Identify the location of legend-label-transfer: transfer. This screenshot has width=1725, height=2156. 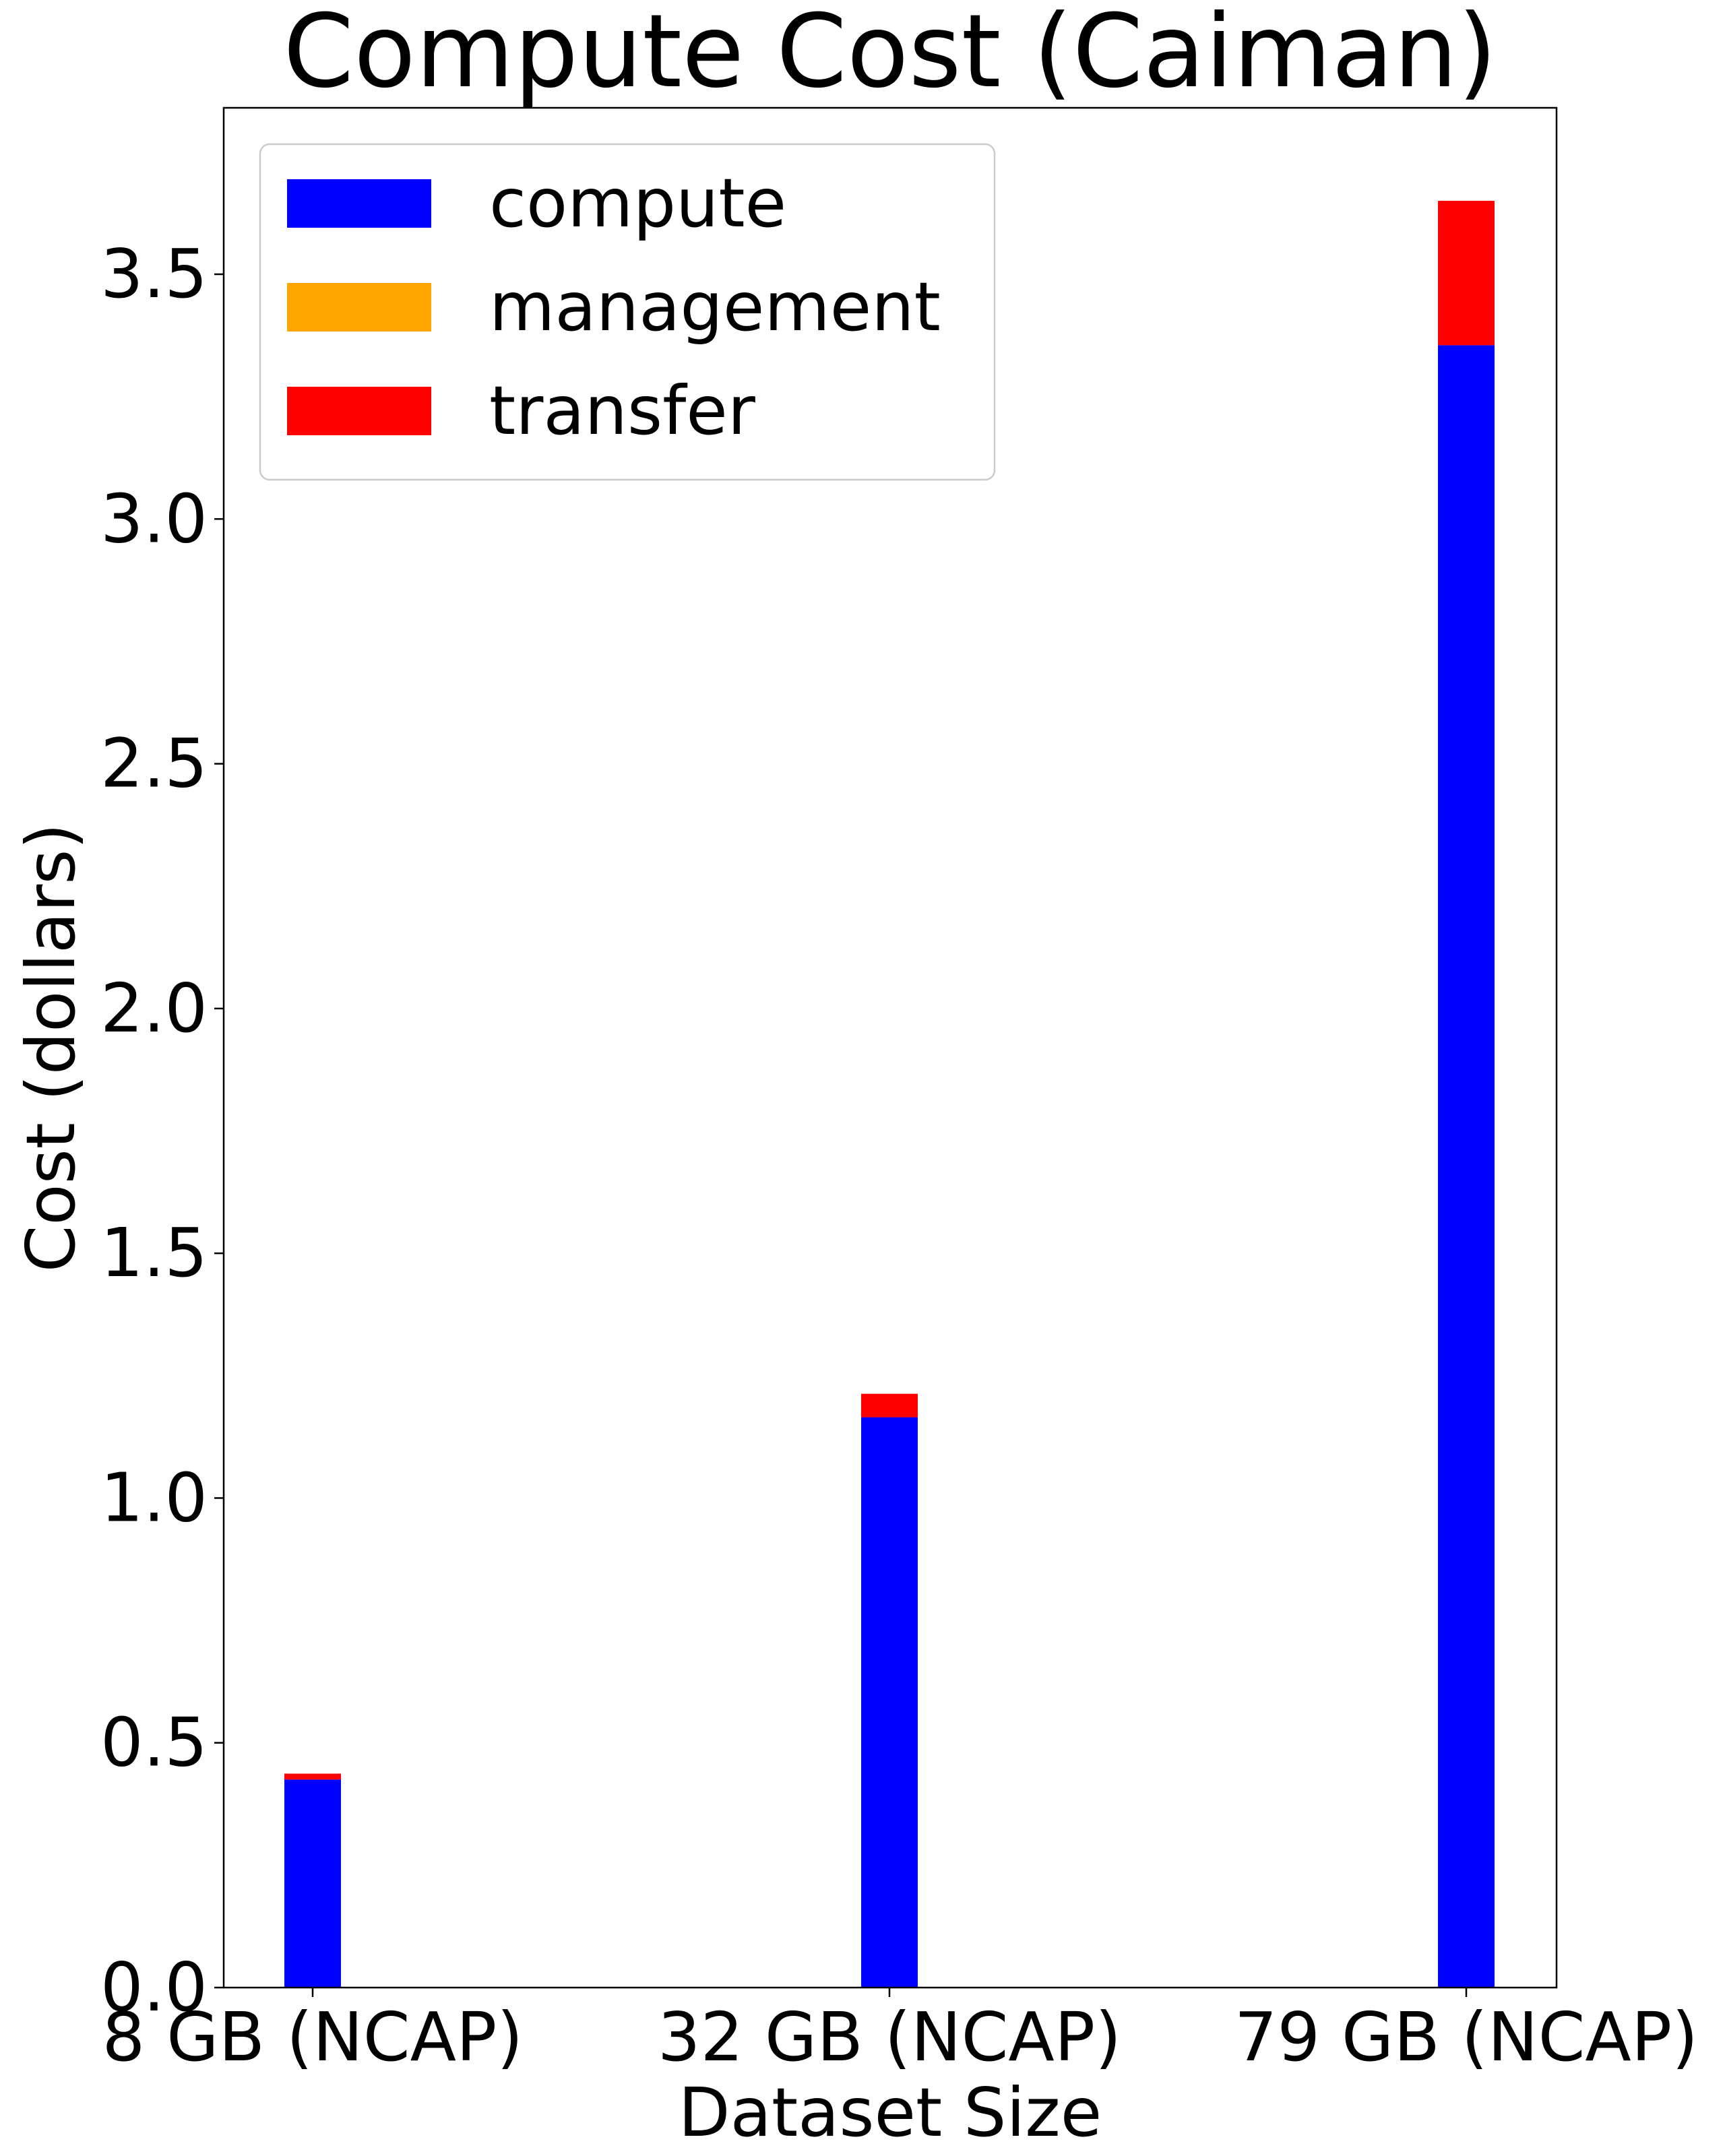
(622, 410).